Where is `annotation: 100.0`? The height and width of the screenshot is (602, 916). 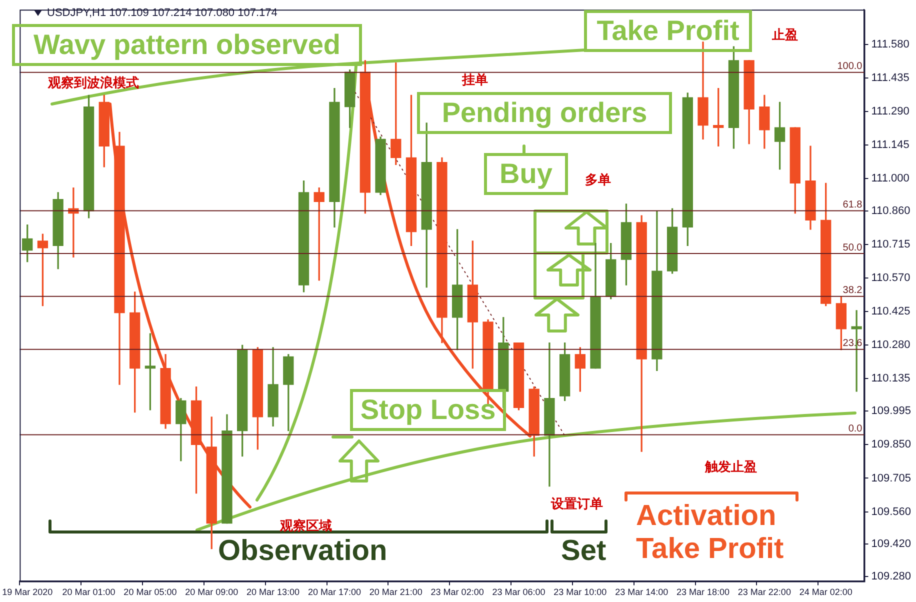 annotation: 100.0 is located at coordinates (850, 66).